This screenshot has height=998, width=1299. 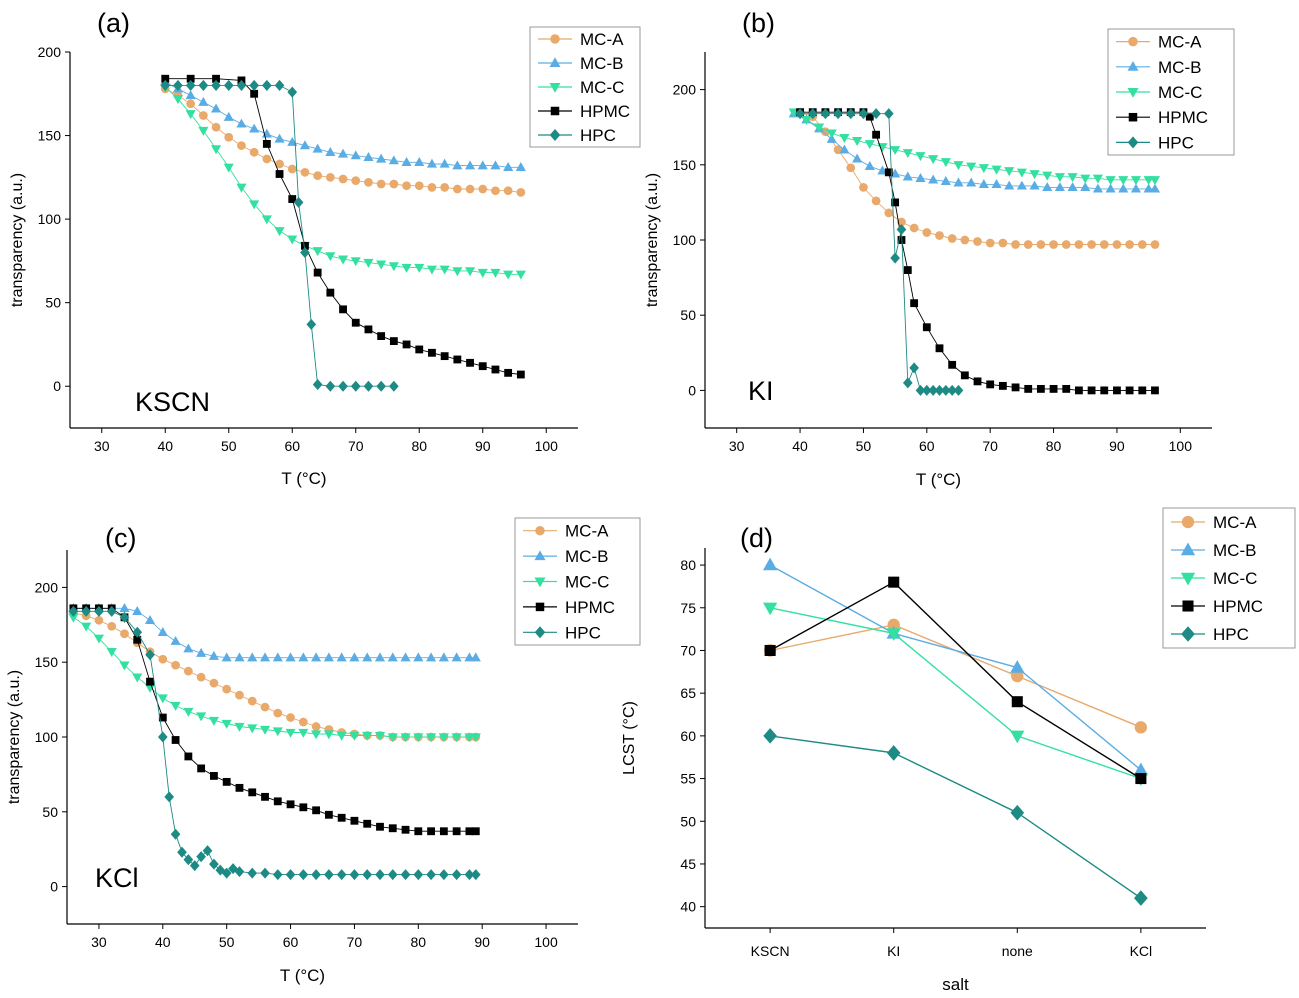 I want to click on x-tick-label: 80, so click(x=419, y=942).